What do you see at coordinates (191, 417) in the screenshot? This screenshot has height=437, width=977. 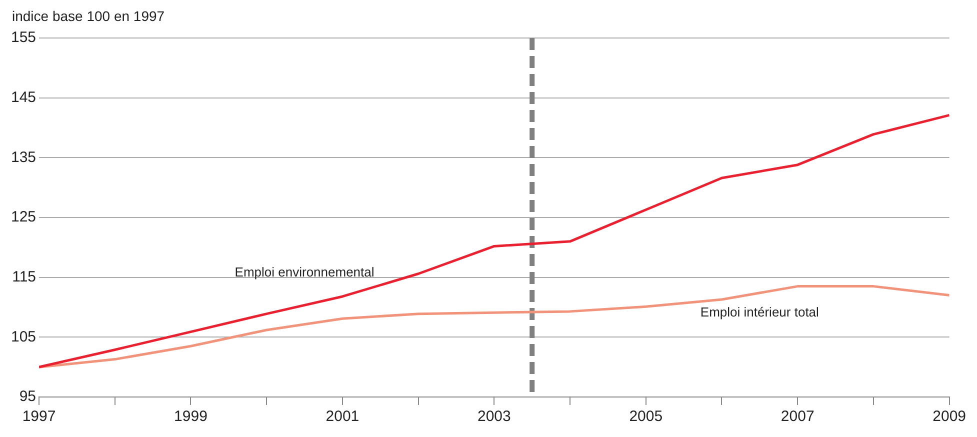 I see `x-tick-label: 1999` at bounding box center [191, 417].